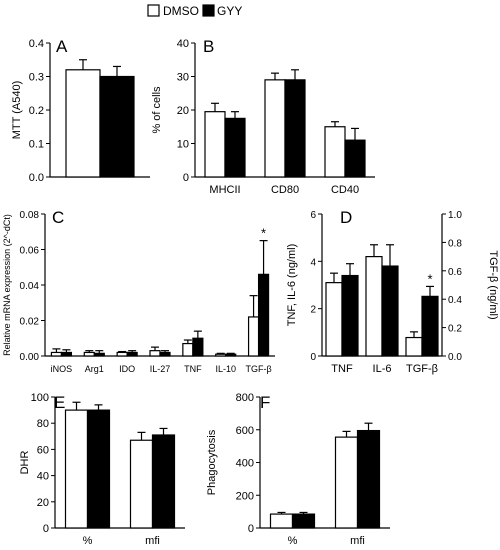 The width and height of the screenshot is (500, 550). I want to click on y-tick-label: 600, so click(245, 431).